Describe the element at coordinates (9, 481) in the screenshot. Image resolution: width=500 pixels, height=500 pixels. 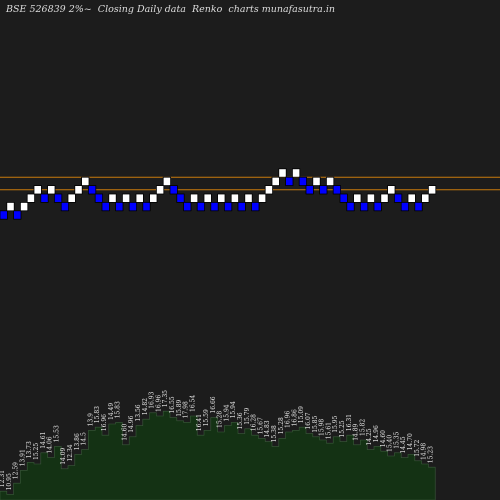
I see `volume-label: 10.95` at that location.